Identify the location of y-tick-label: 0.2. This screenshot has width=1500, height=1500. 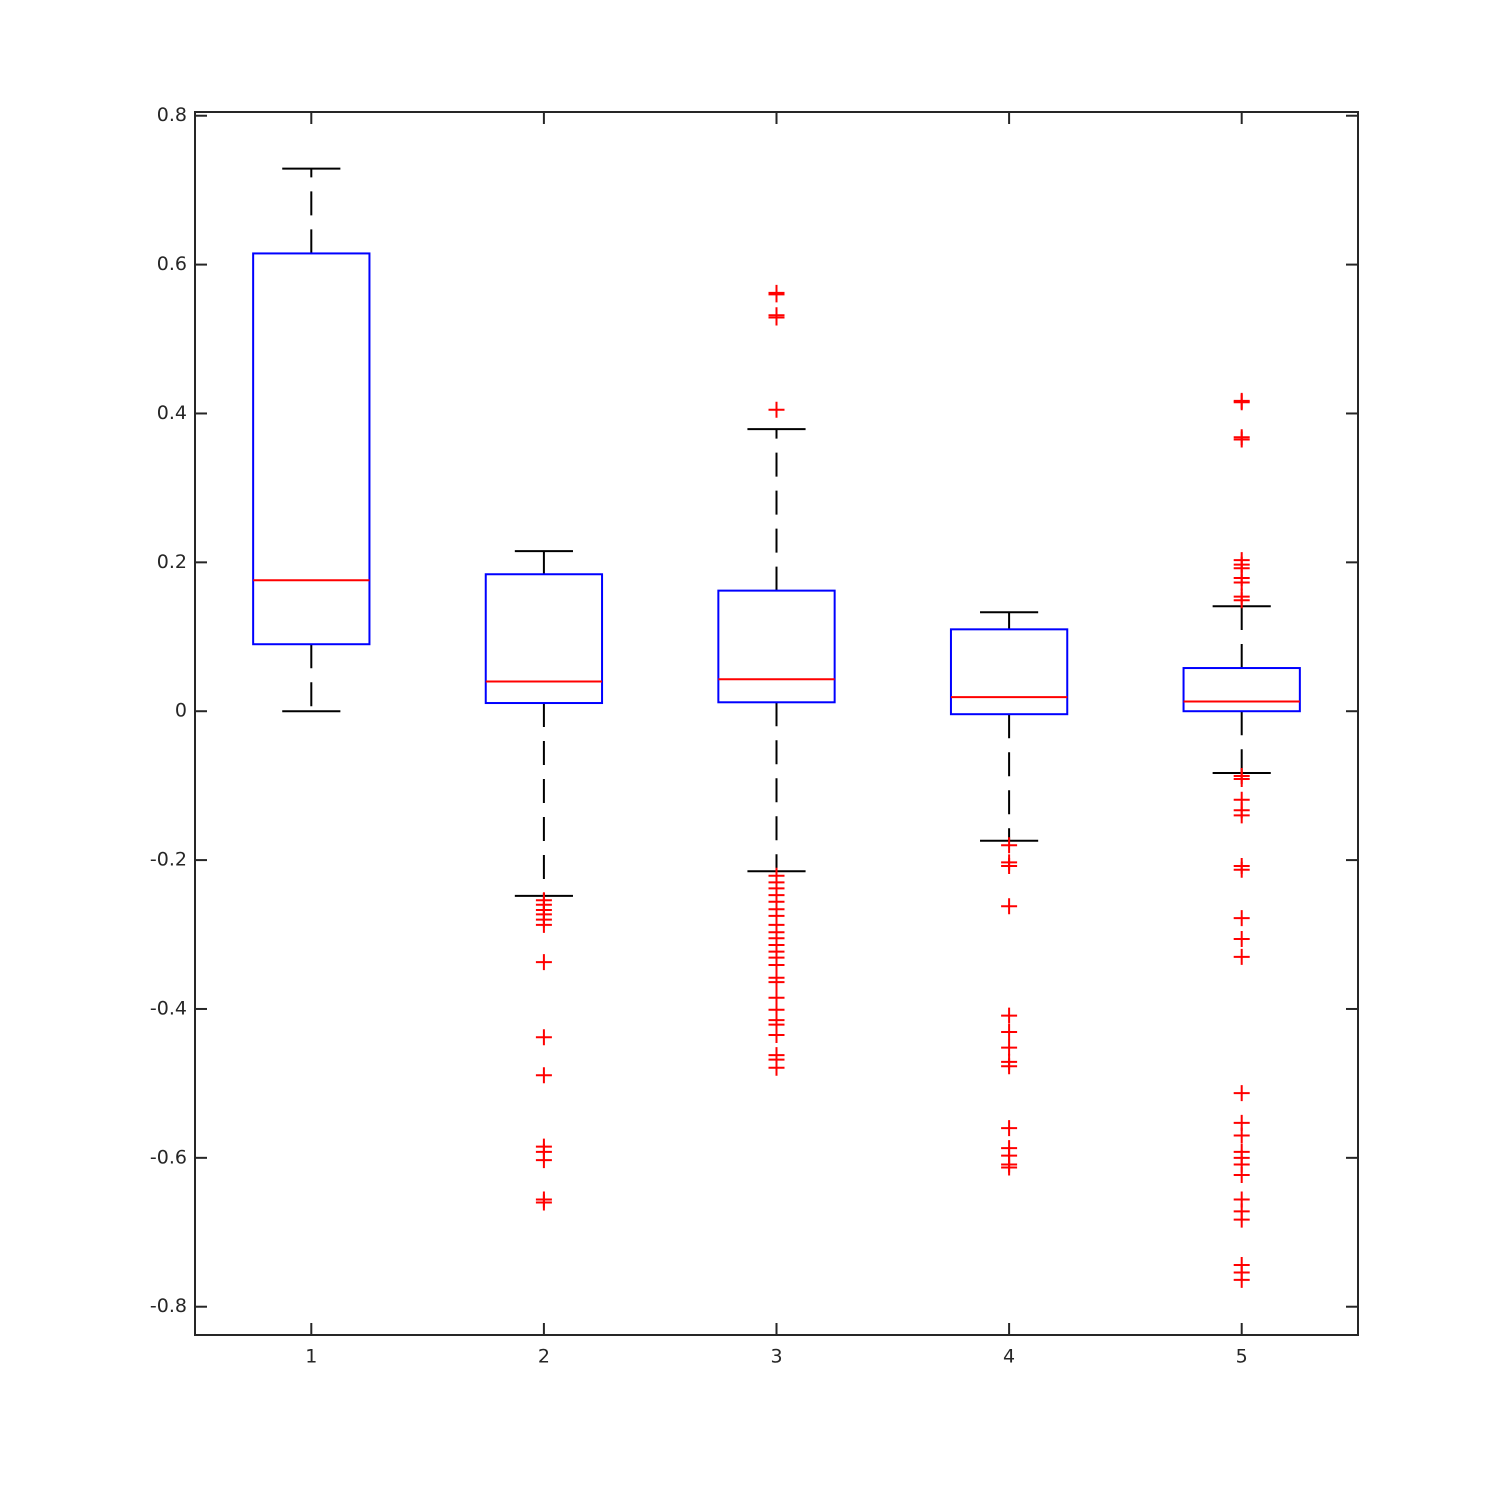
(172, 562).